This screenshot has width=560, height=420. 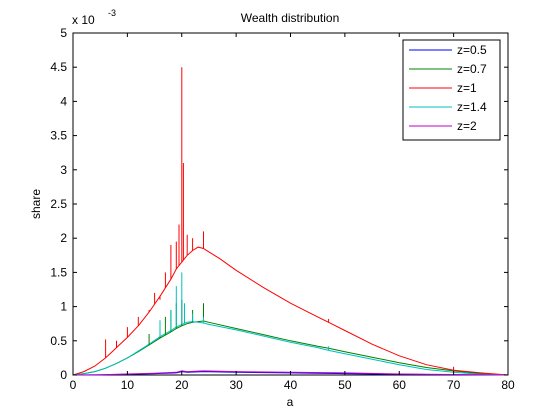 What do you see at coordinates (400, 385) in the screenshot?
I see `x-tick-label-6: 60` at bounding box center [400, 385].